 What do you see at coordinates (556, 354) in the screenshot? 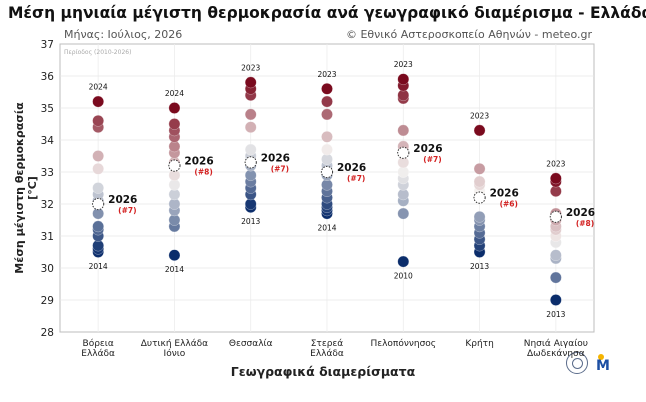
I see `x-category-label: Δωδεκάνησα` at bounding box center [556, 354].